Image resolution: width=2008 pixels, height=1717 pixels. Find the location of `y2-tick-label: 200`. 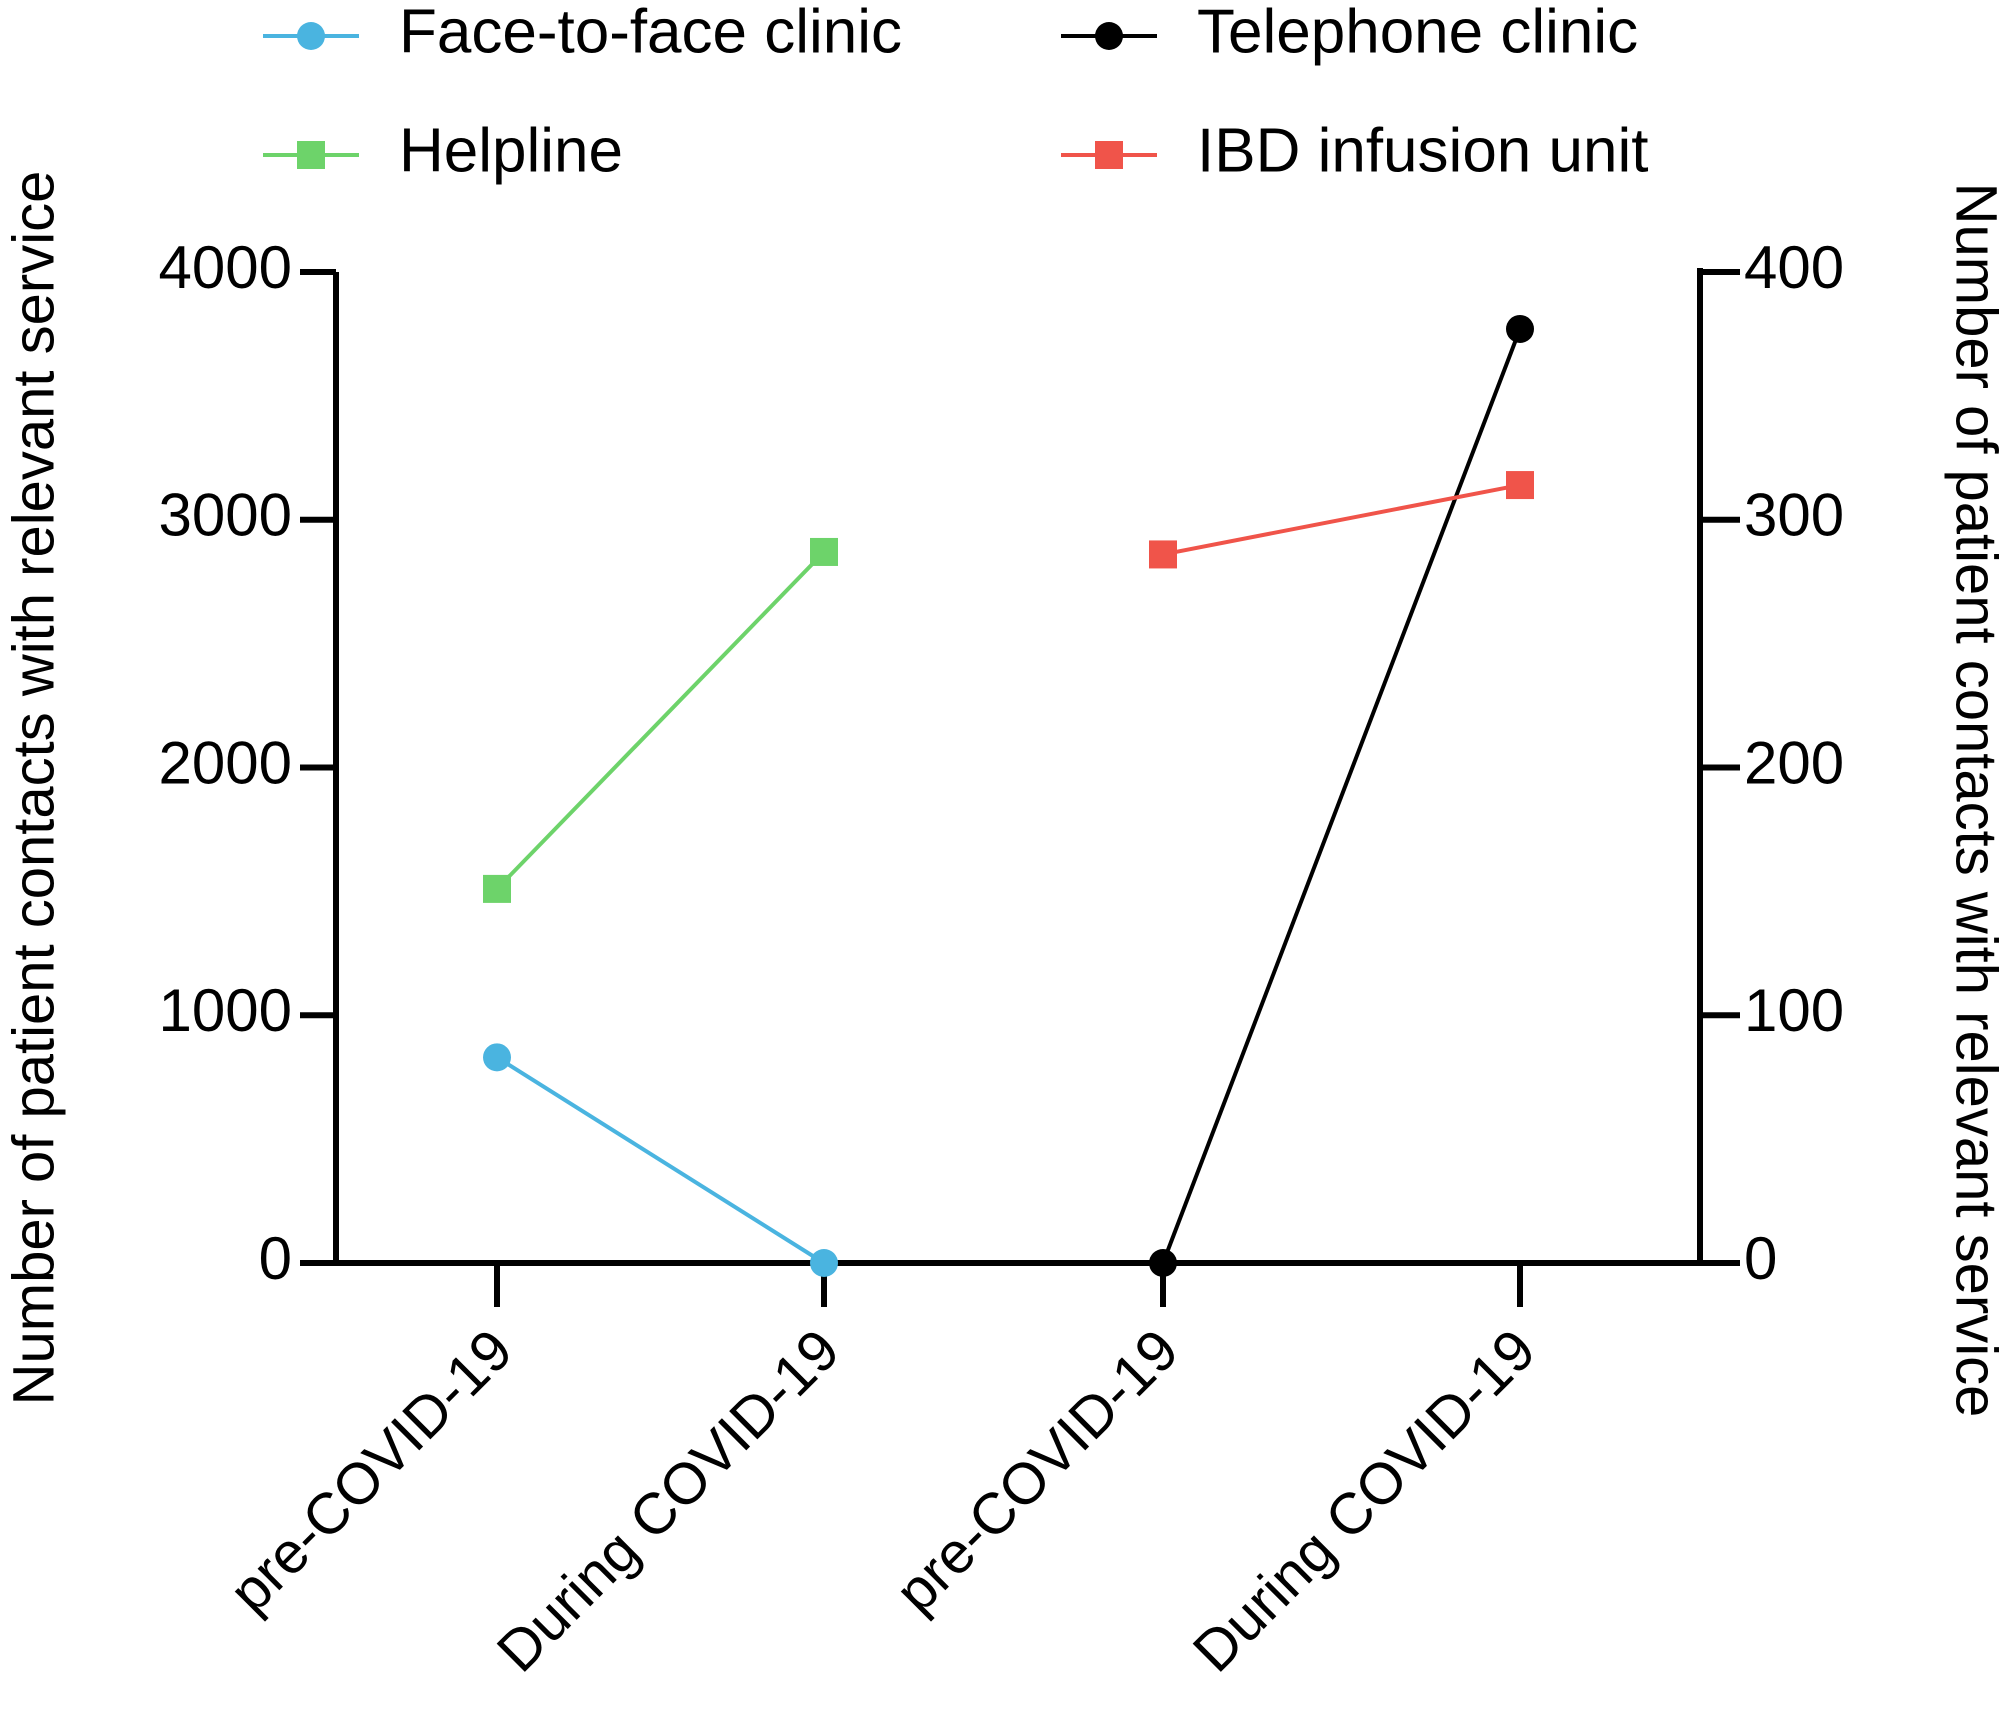

y2-tick-label: 200 is located at coordinates (1794, 762).